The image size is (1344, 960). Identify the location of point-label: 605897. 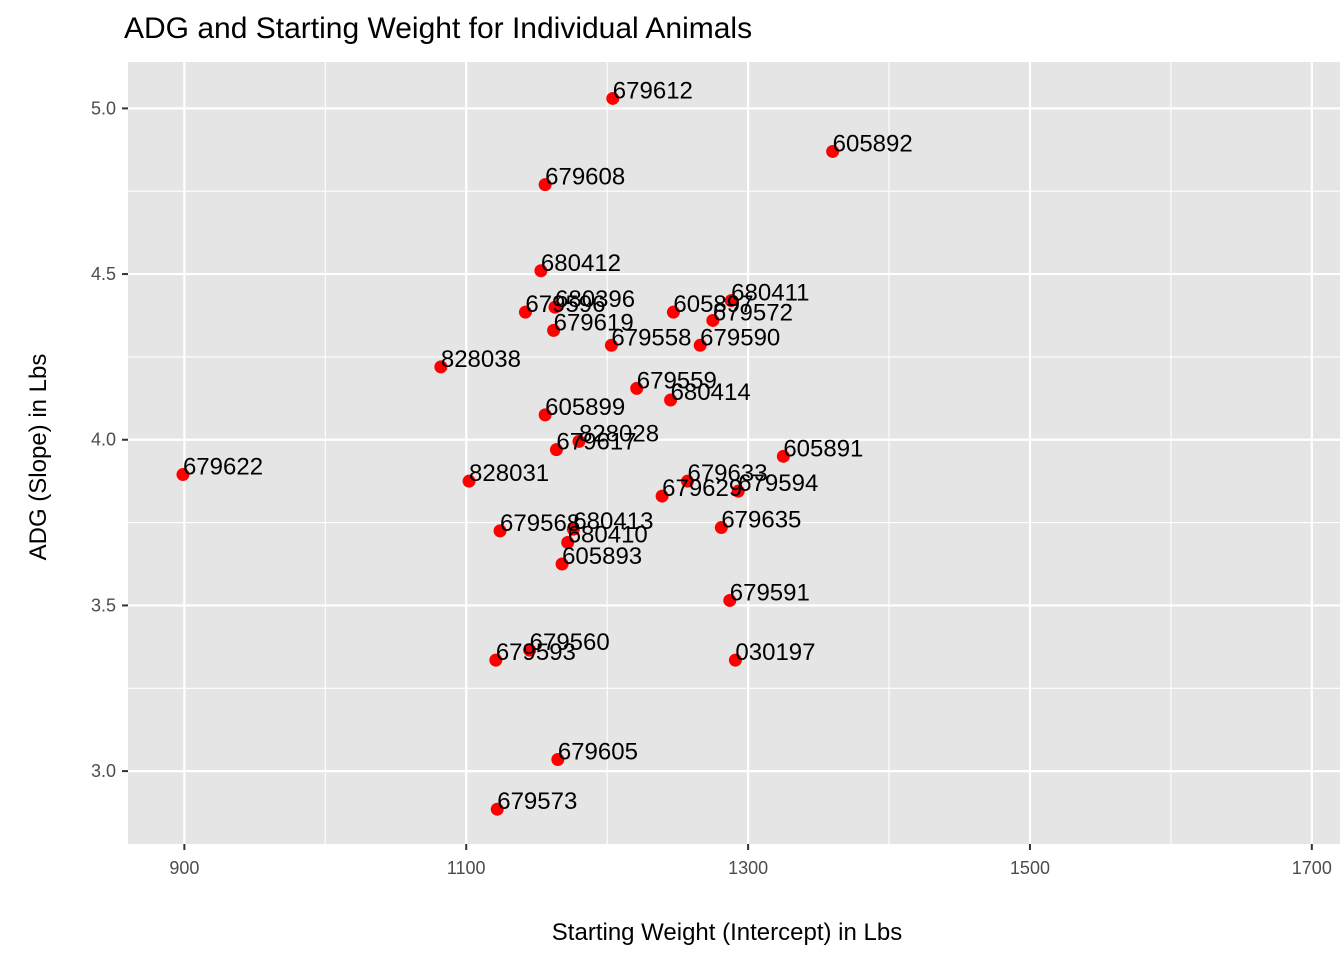
(713, 304).